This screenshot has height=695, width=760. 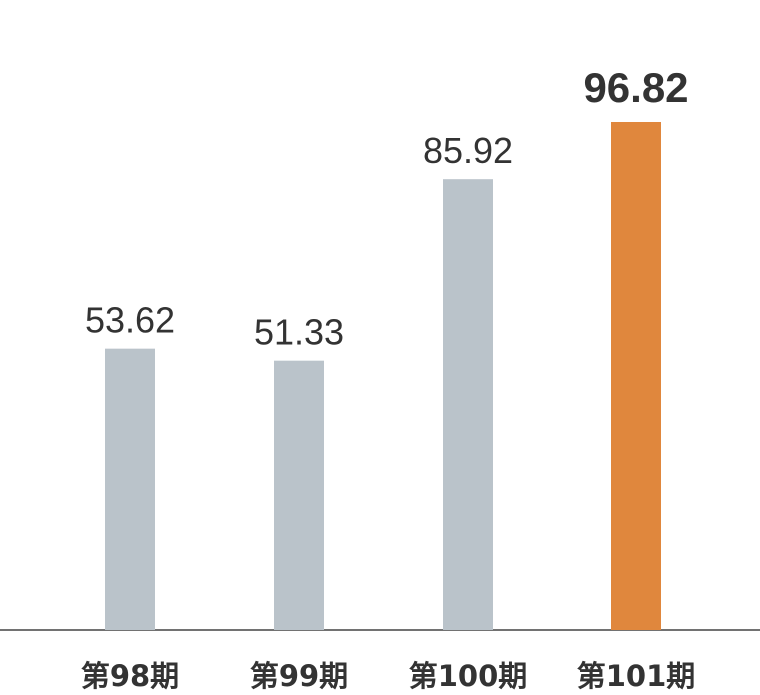 I want to click on value-label: 51.33, so click(x=299, y=332).